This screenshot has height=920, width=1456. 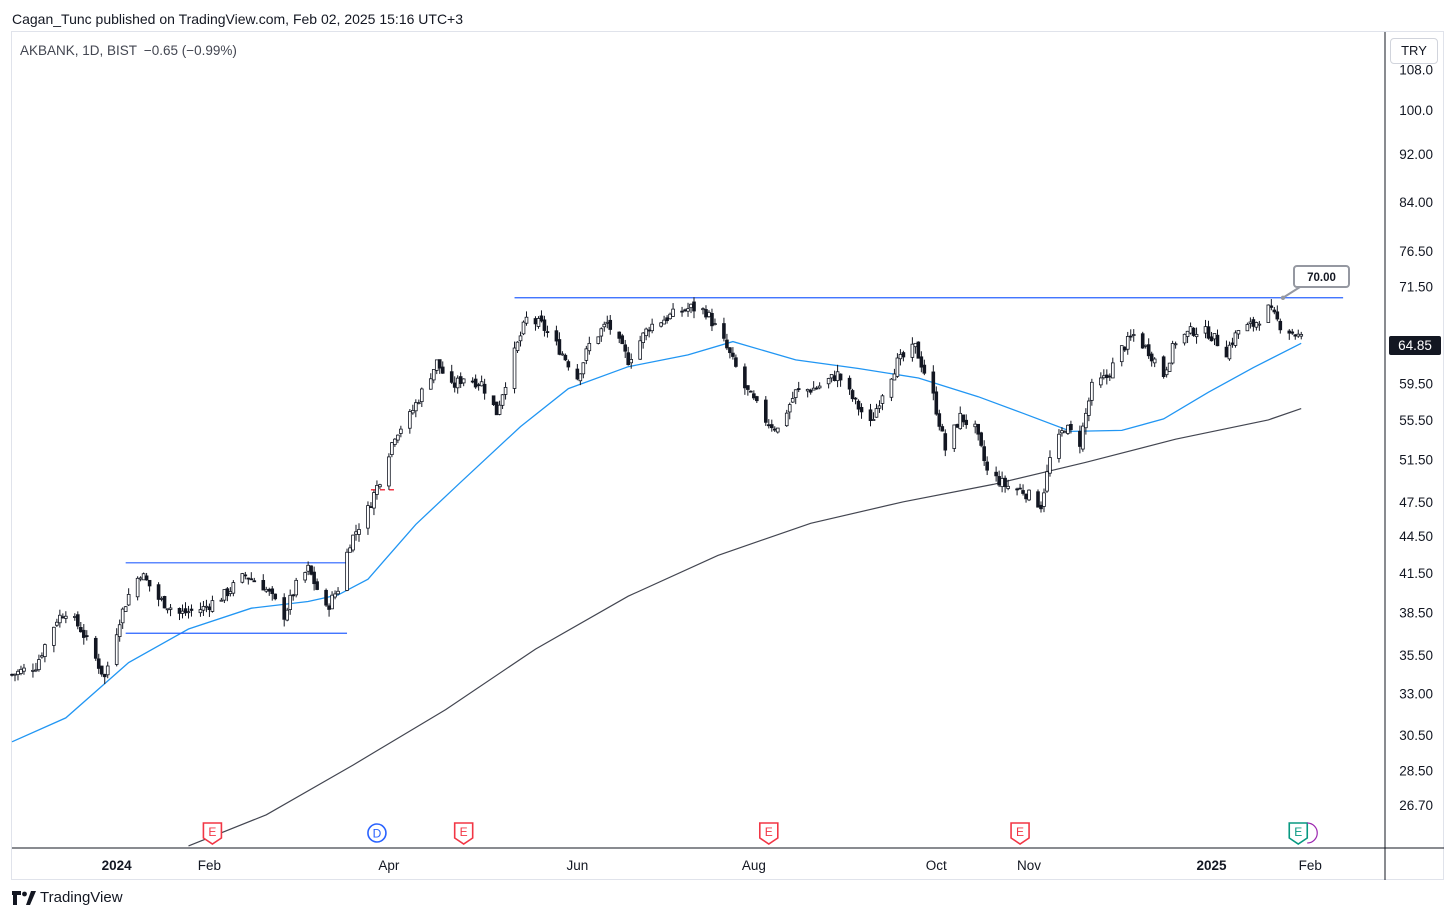 I want to click on brand-name: TradingView, so click(x=81, y=897).